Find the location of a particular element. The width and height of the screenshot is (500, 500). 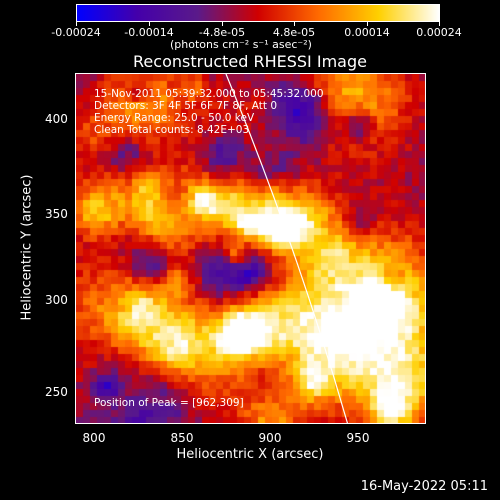

colorbar-tick: -0.00024 is located at coordinates (76, 32).